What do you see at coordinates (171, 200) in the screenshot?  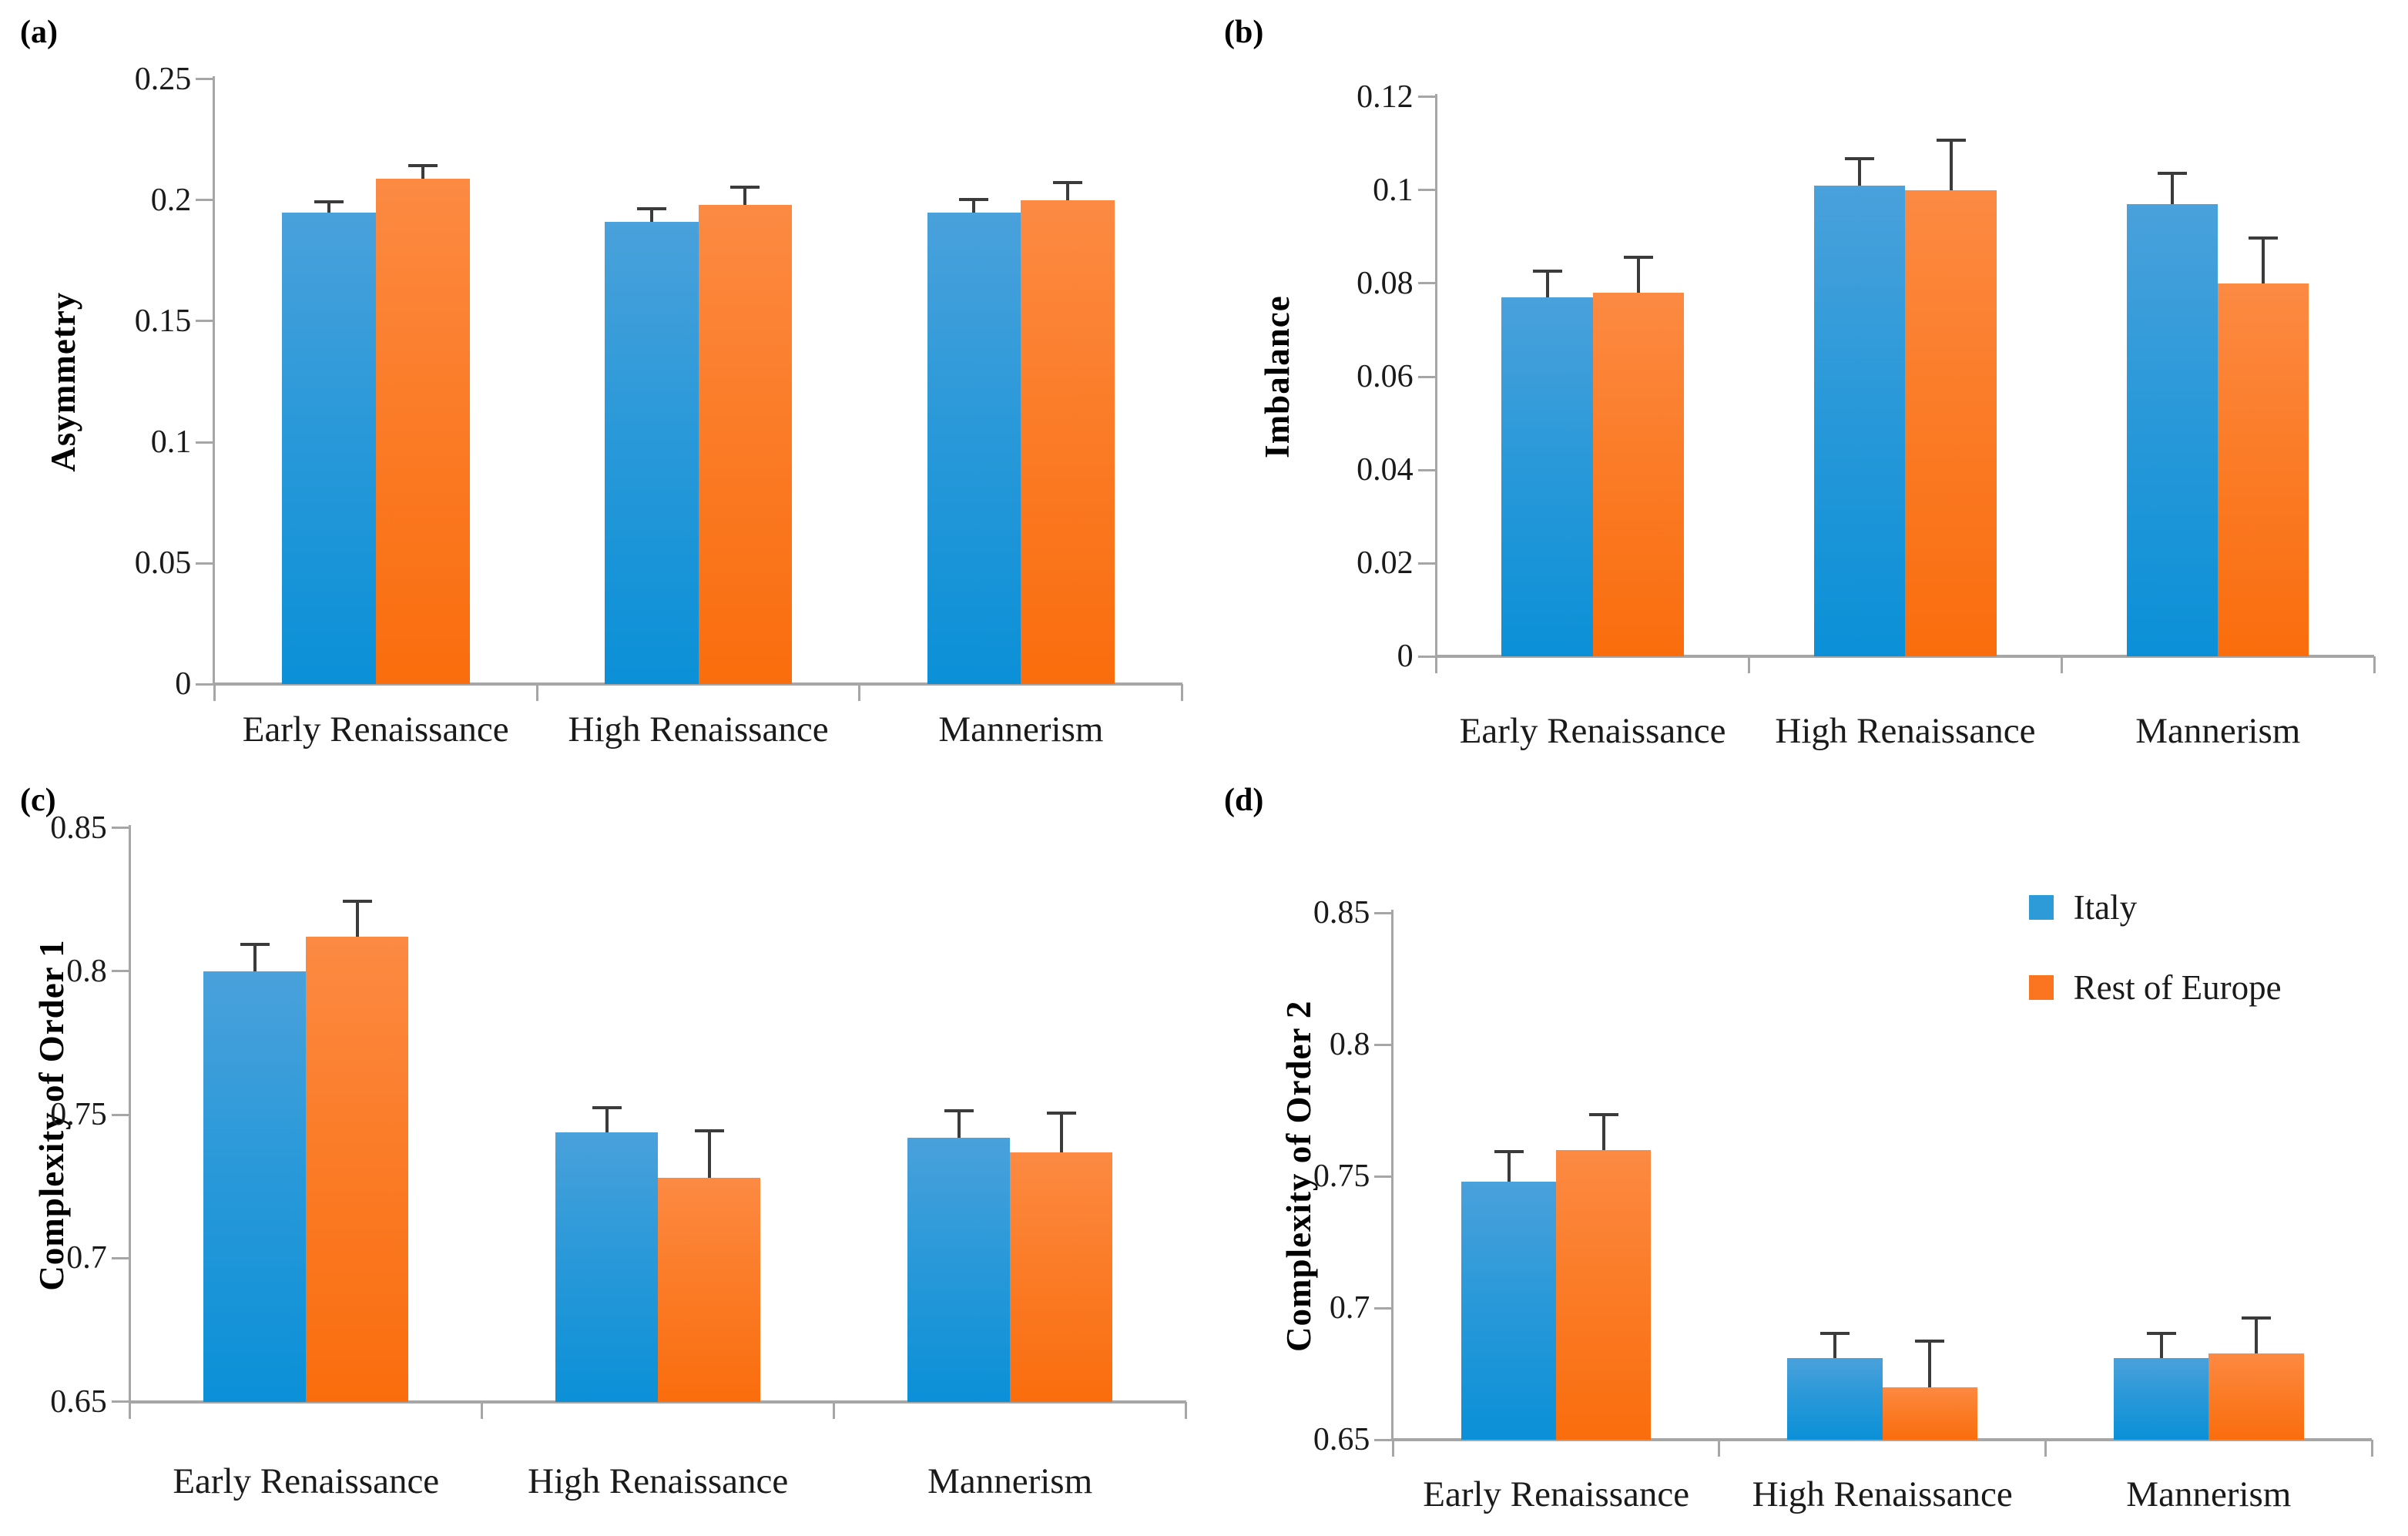 I see `y-tick-label: 0.2` at bounding box center [171, 200].